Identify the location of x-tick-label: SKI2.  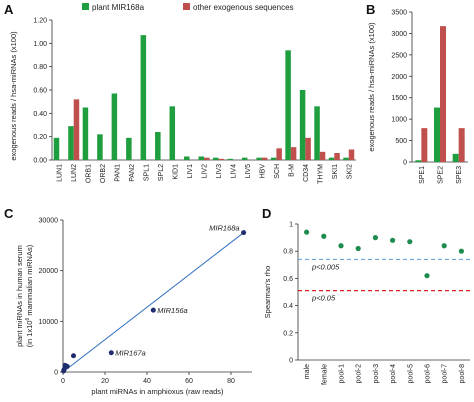
(349, 171).